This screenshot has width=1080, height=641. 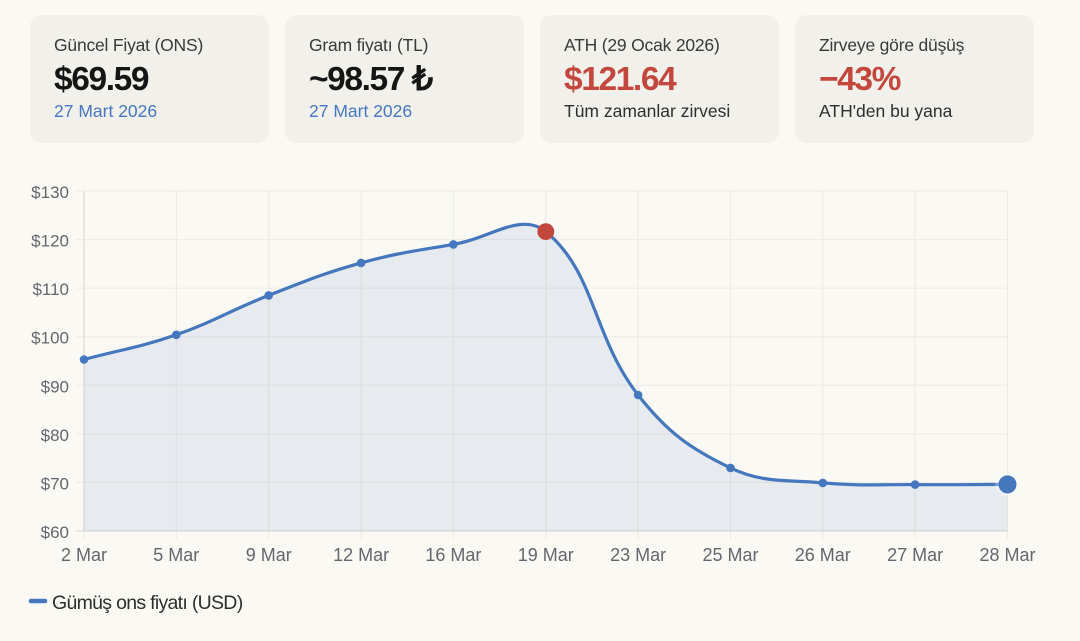 What do you see at coordinates (55, 386) in the screenshot?
I see `svg-text: $90` at bounding box center [55, 386].